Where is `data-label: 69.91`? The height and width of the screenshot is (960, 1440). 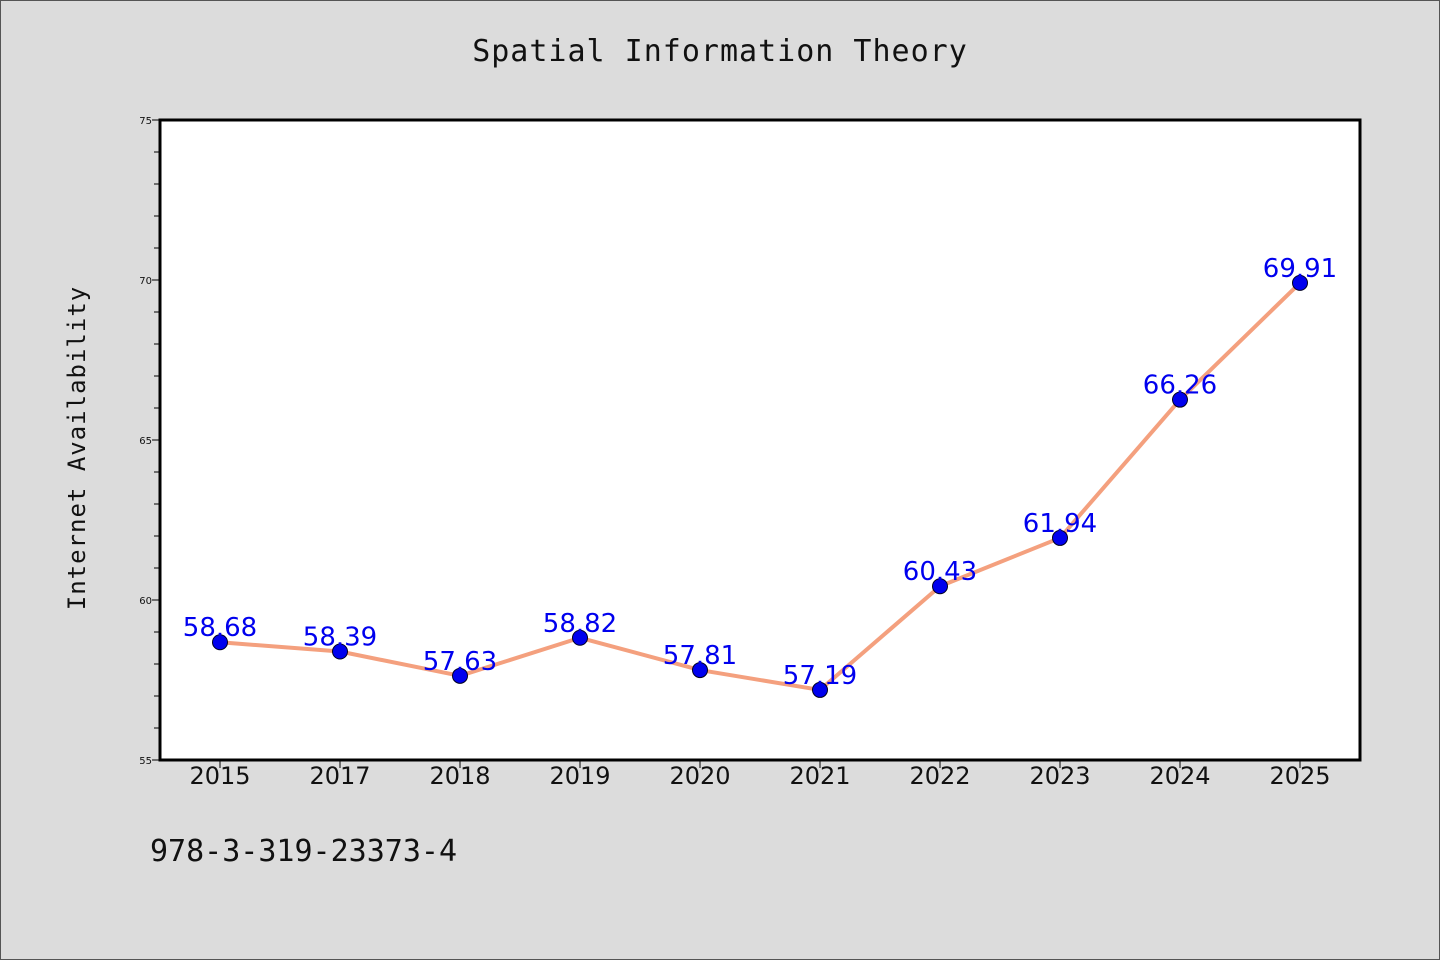 data-label: 69.91 is located at coordinates (1300, 269).